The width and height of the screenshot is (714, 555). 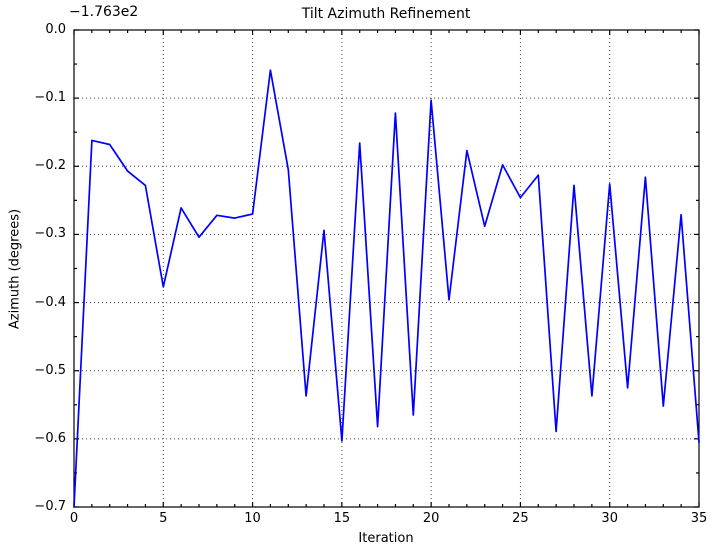 What do you see at coordinates (50, 98) in the screenshot?
I see `y-tick-label: −0.1` at bounding box center [50, 98].